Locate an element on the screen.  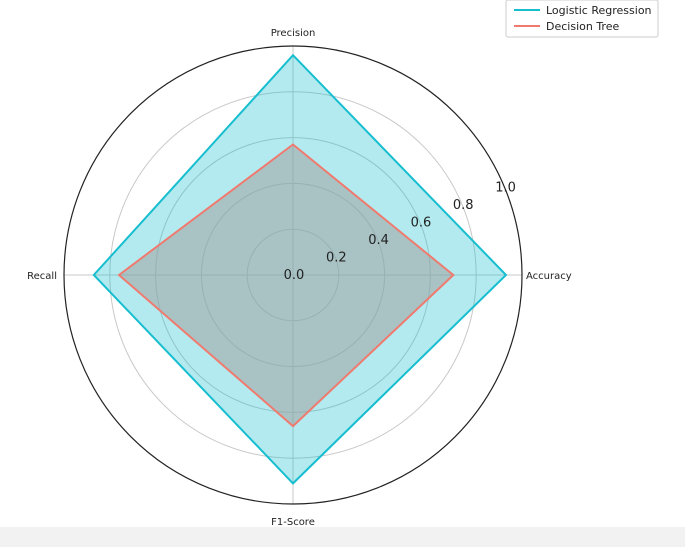
radial-tick-label-3: 0.6 is located at coordinates (421, 222).